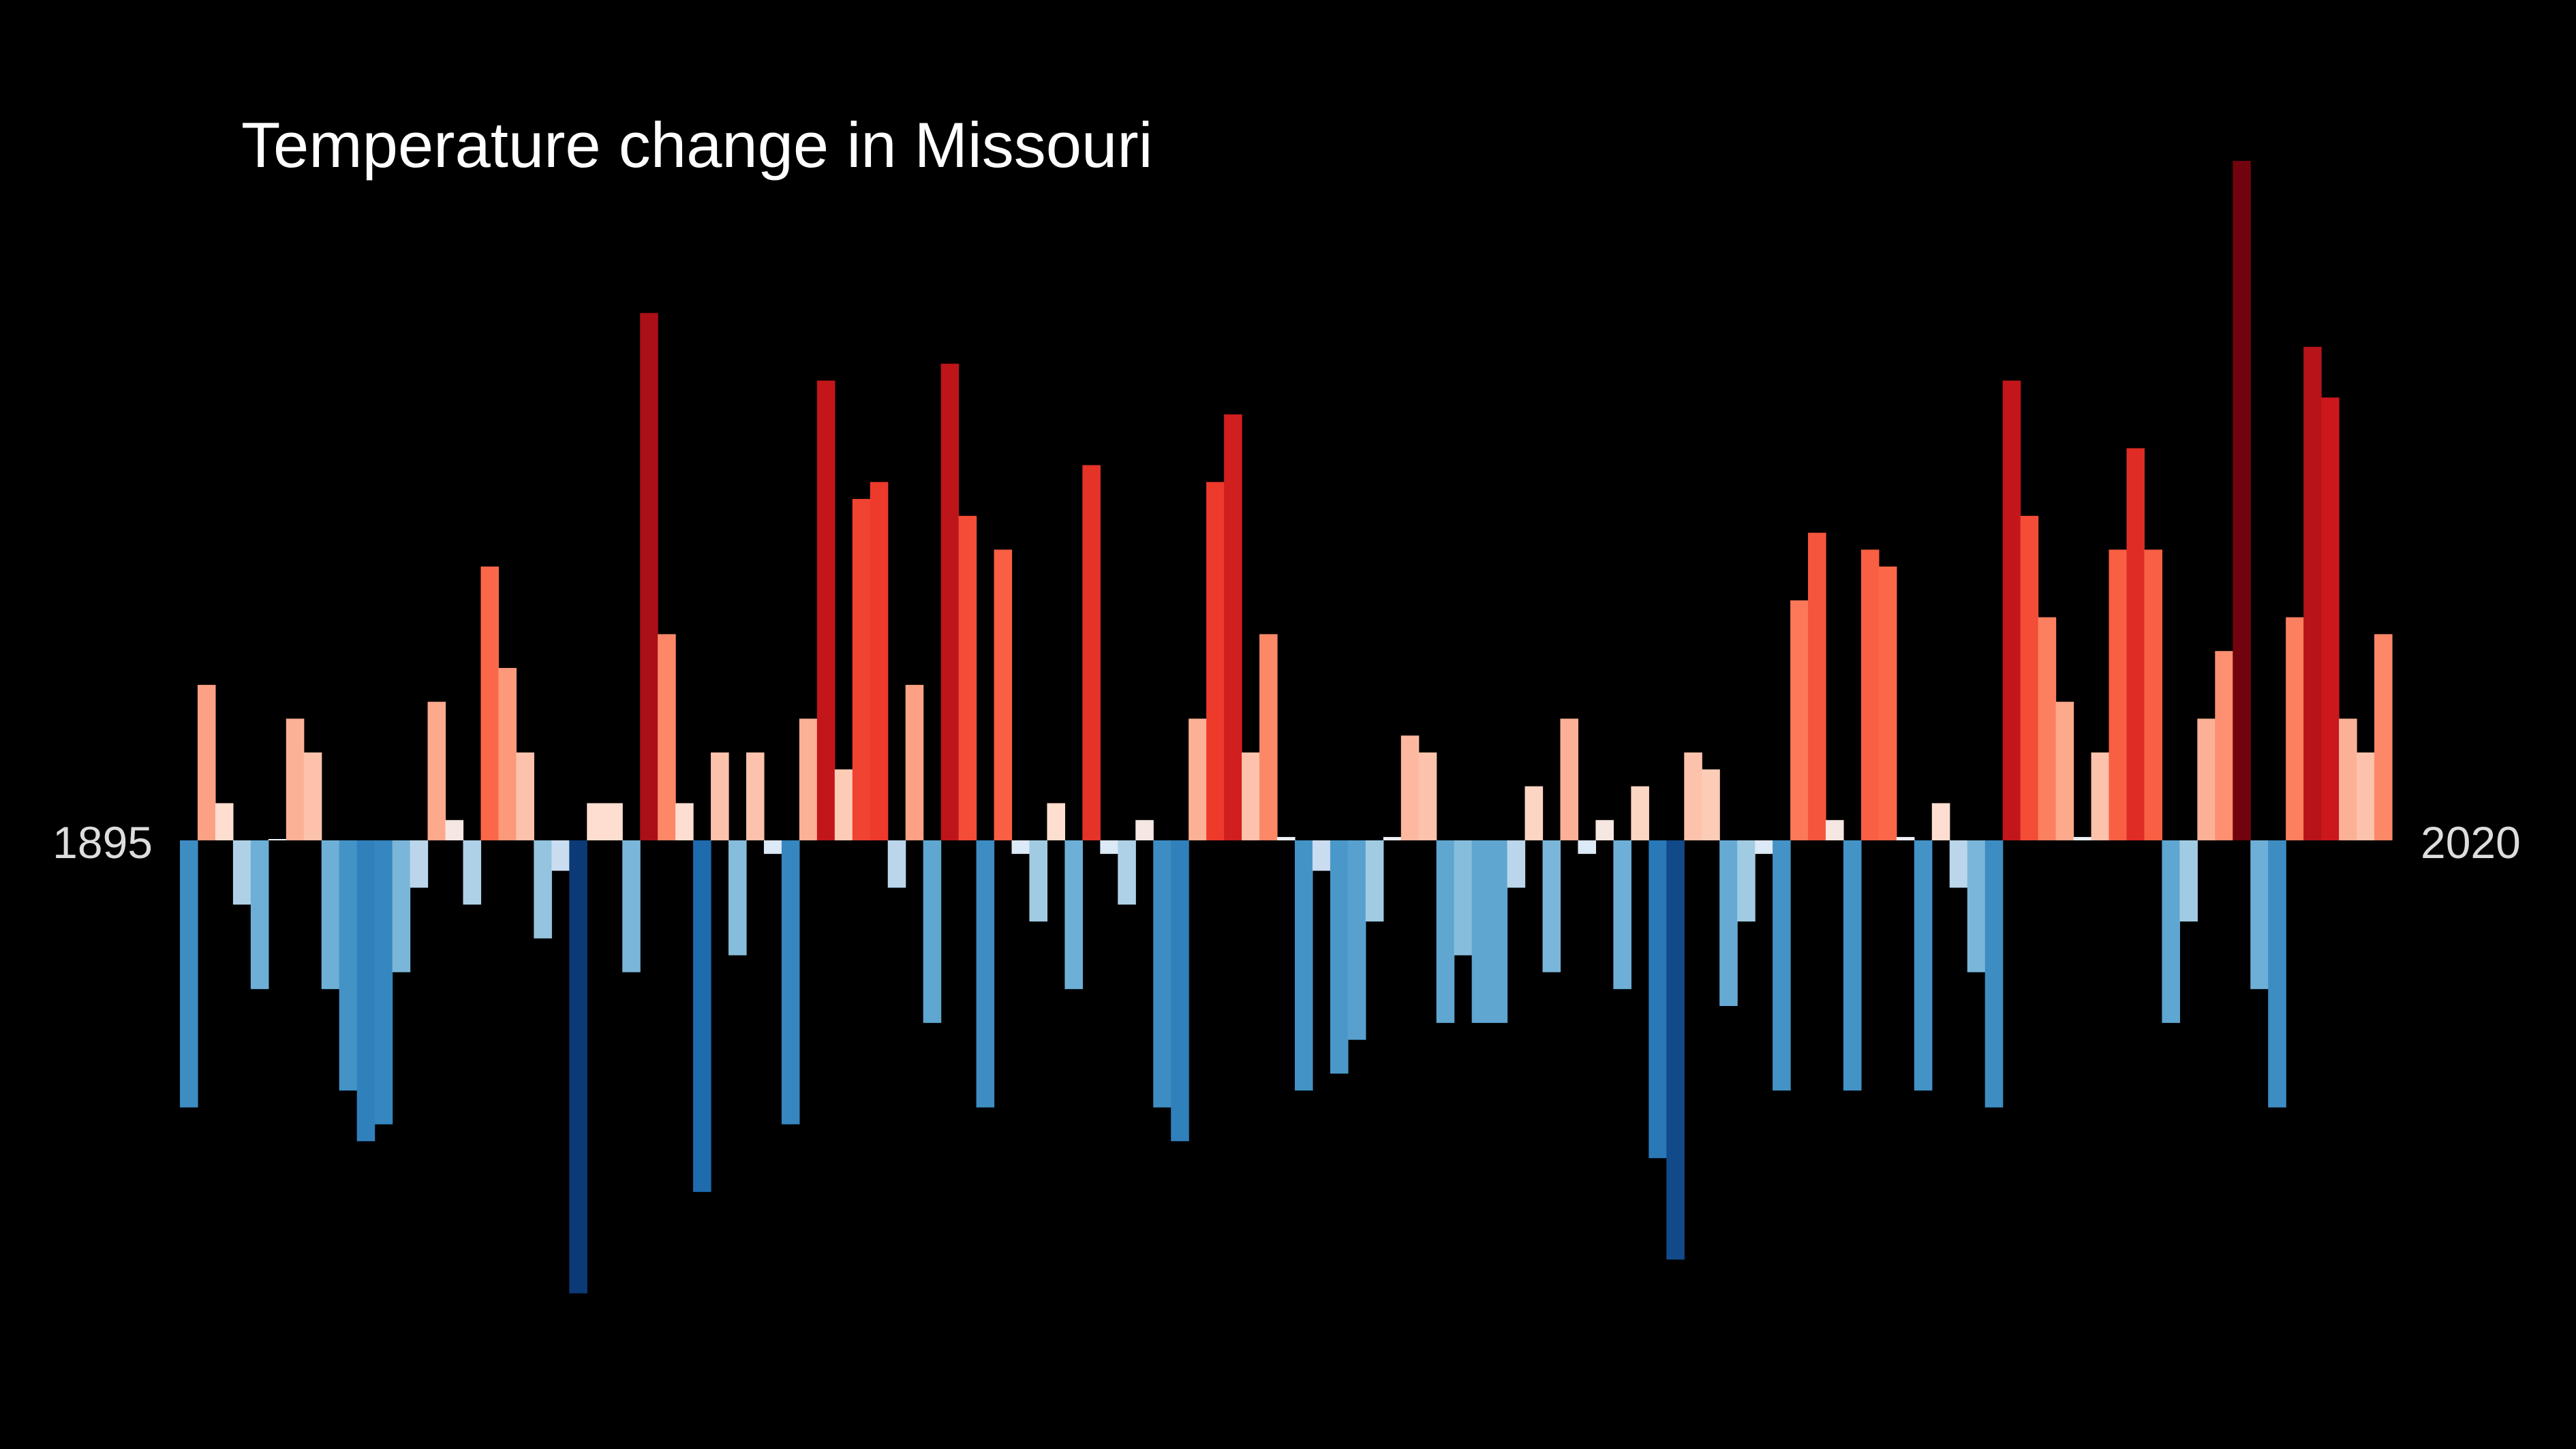  I want to click on bar-1940, so click(986, 974).